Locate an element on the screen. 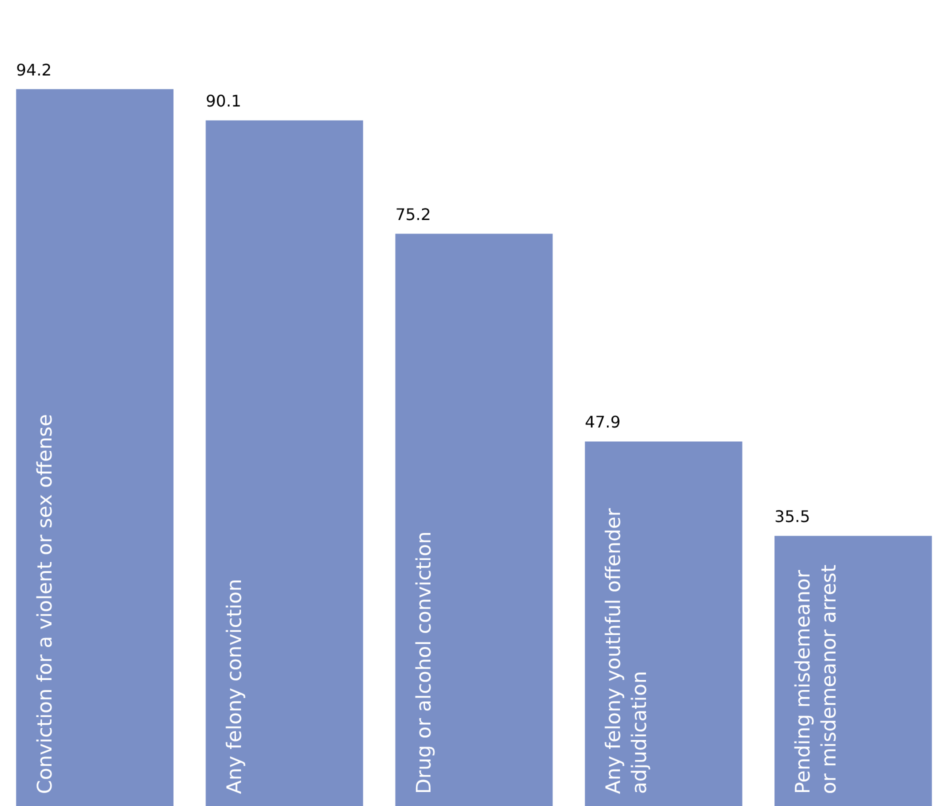 The image size is (948, 806). x-tick-label: Pending misdemeanor or misdemeanor arrest is located at coordinates (815, 679).